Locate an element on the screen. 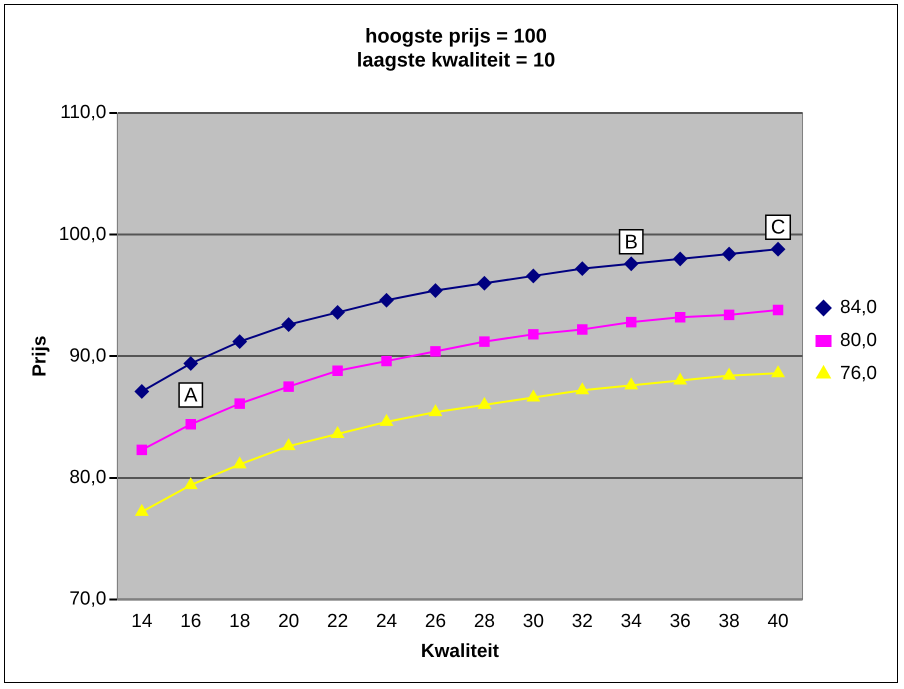  x-tick-label: 38 is located at coordinates (729, 621).